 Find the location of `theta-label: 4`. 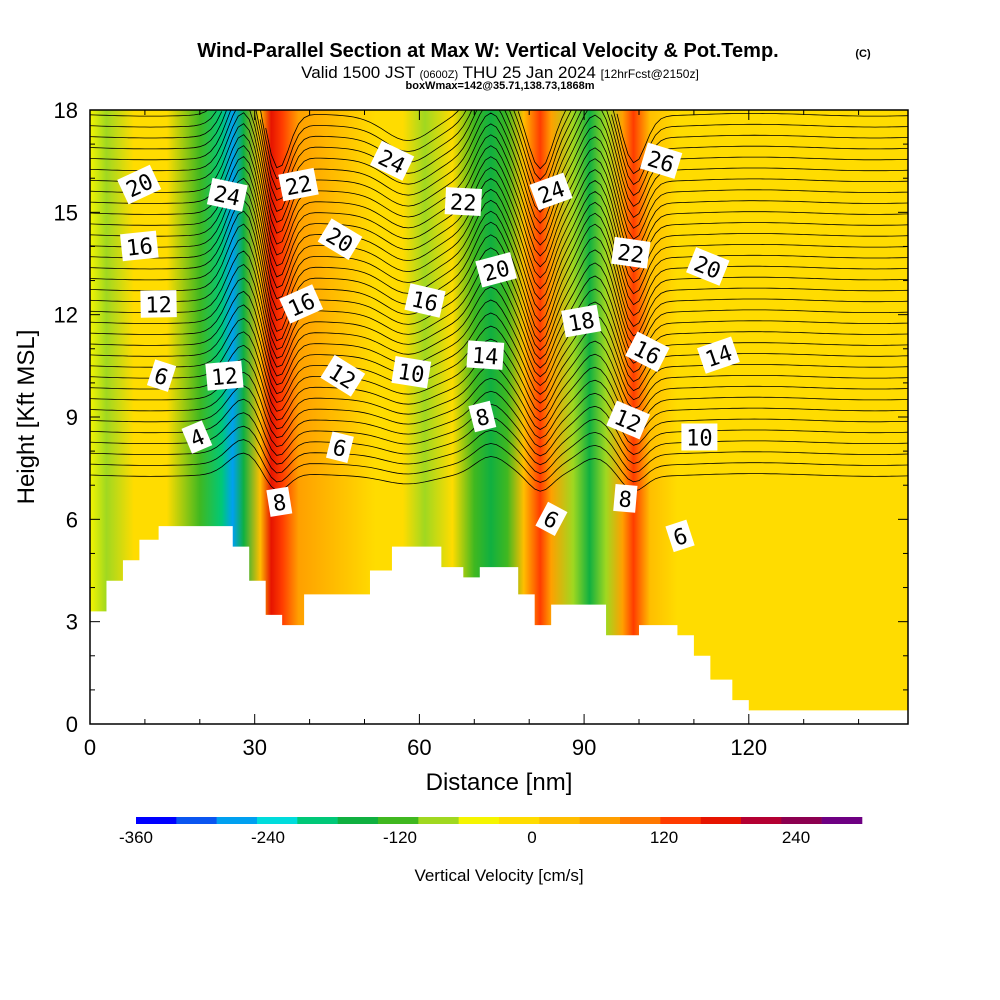

theta-label: 4 is located at coordinates (197, 437).